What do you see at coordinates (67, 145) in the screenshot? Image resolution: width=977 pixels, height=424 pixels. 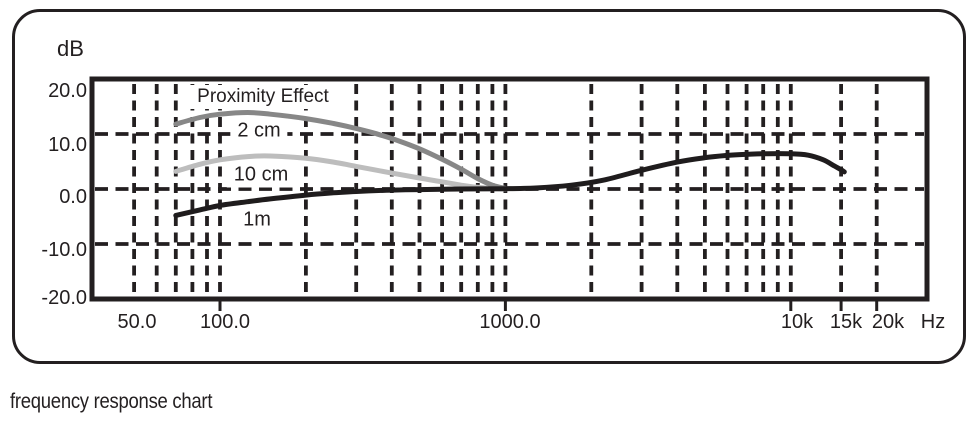 I see `y-tick-label: 10.0` at bounding box center [67, 145].